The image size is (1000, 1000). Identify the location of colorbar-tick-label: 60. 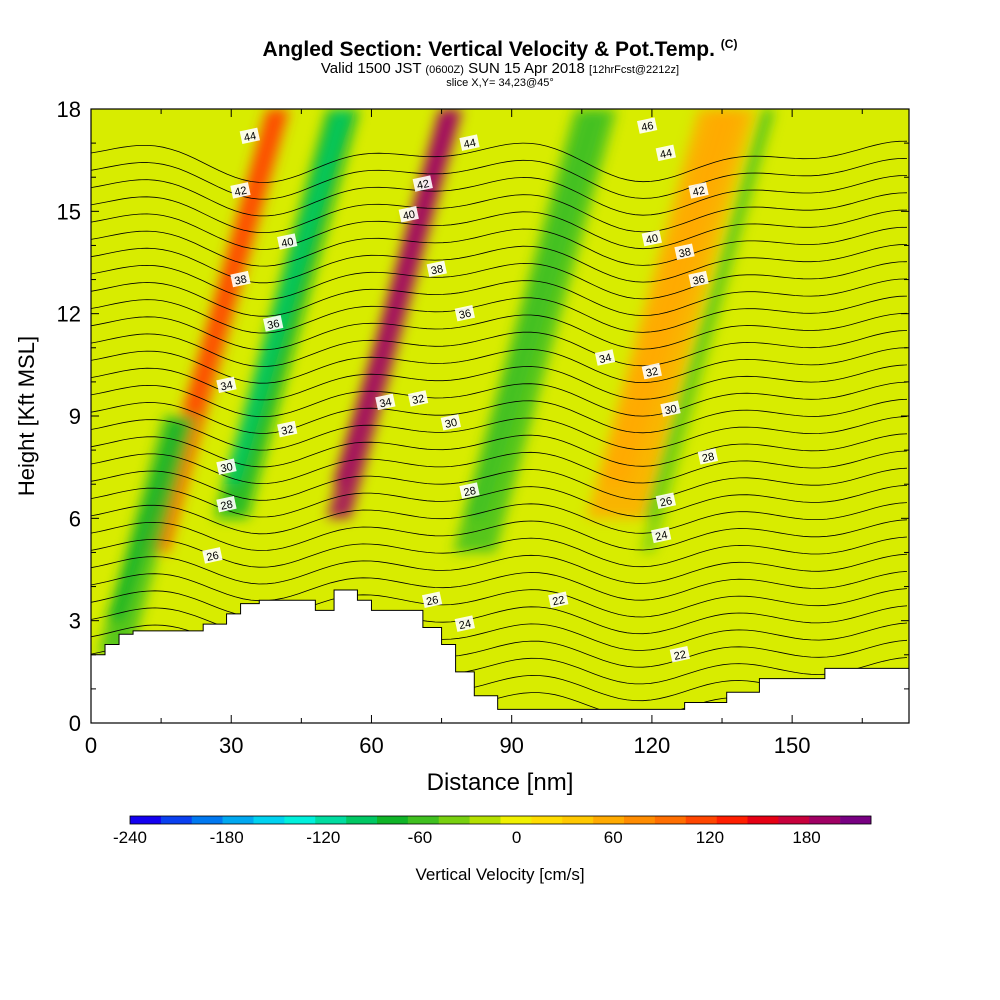
(613, 837).